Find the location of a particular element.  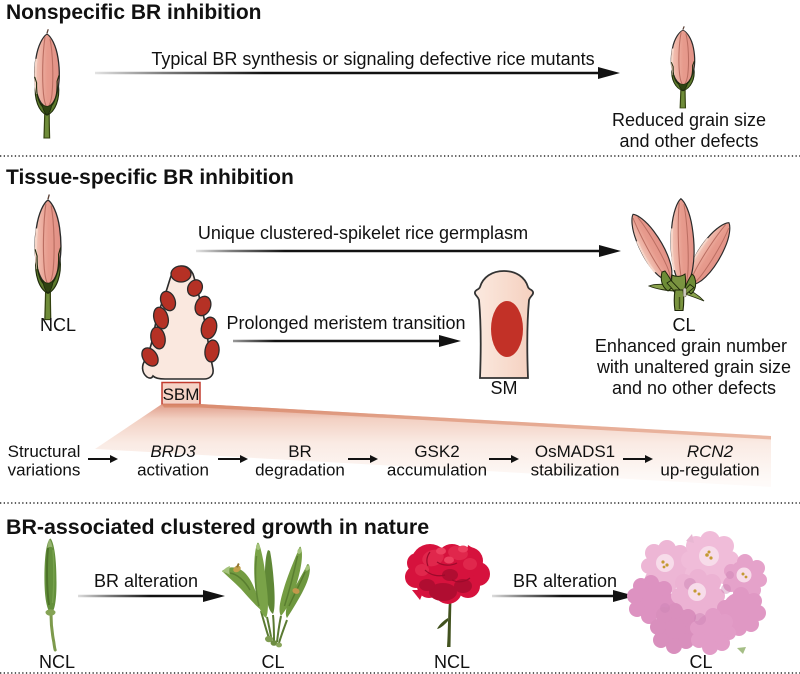

svg-text: and other defects is located at coordinates (688, 141).